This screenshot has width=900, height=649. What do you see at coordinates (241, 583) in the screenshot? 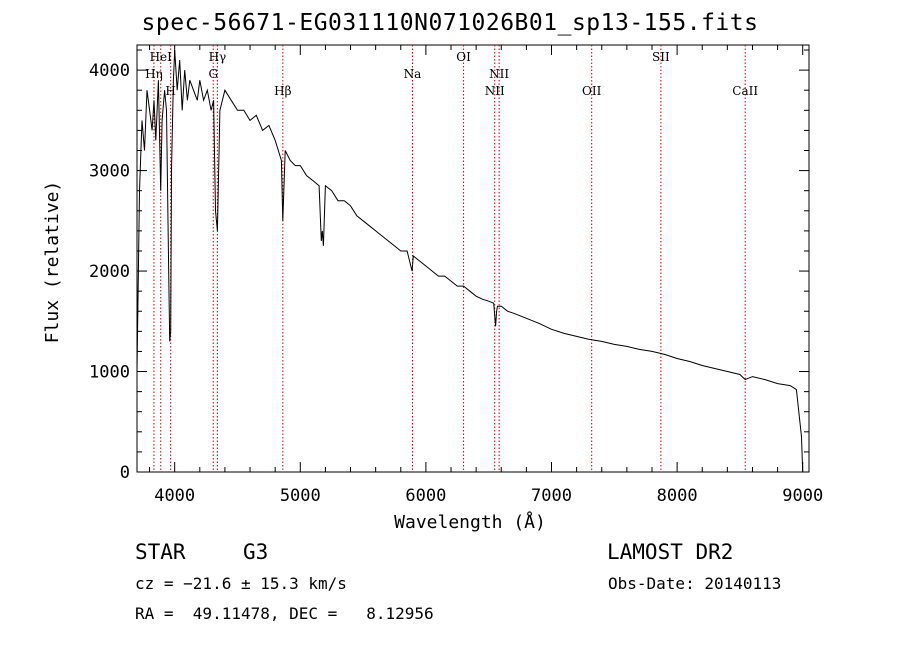
I see `redshift-cz: cz = −21.6 ± 15.3 km/s` at bounding box center [241, 583].